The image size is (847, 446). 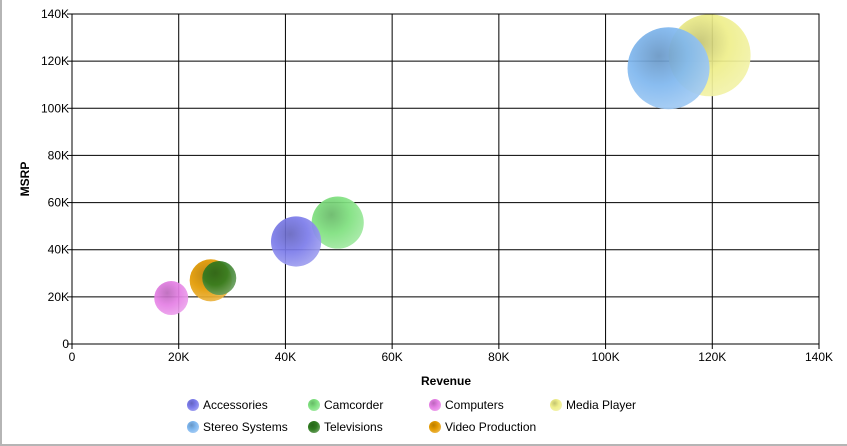 What do you see at coordinates (391, 357) in the screenshot?
I see `x-tick-label: 60K` at bounding box center [391, 357].